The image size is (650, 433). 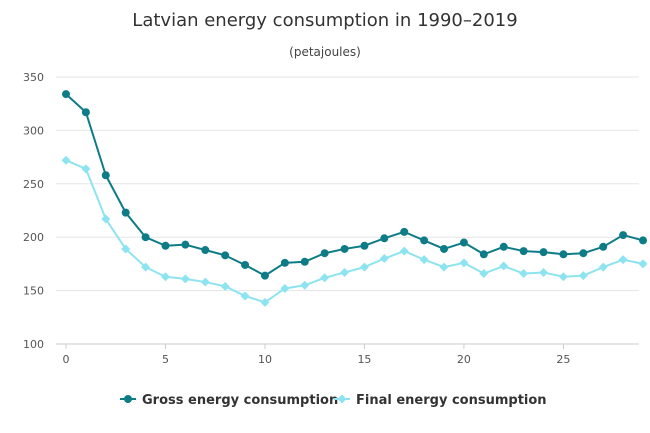 What do you see at coordinates (364, 359) in the screenshot?
I see `x-tick-label-15: 15` at bounding box center [364, 359].